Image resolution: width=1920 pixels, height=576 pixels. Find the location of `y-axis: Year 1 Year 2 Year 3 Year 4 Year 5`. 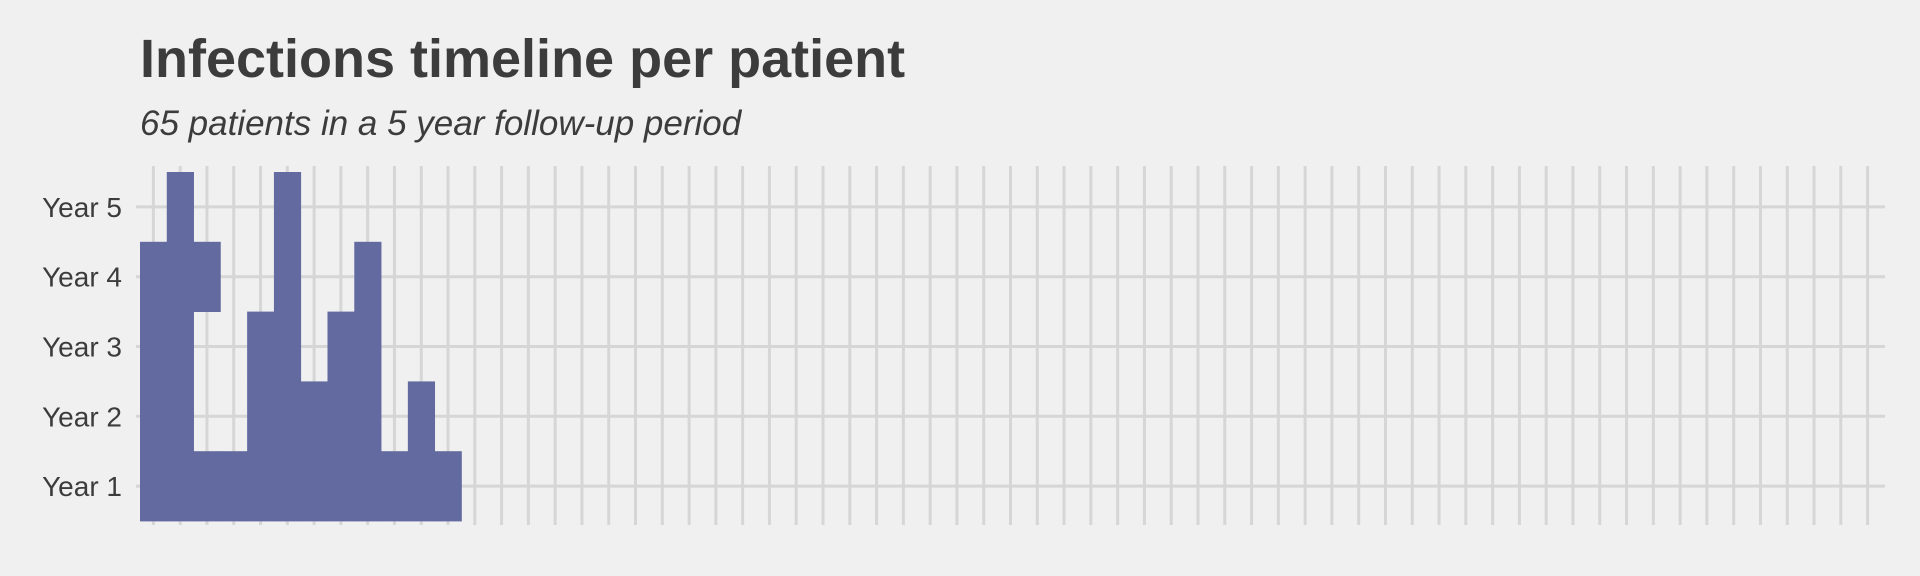

y-axis: Year 1 Year 2 Year 3 Year 4 Year 5 is located at coordinates (82, 347).